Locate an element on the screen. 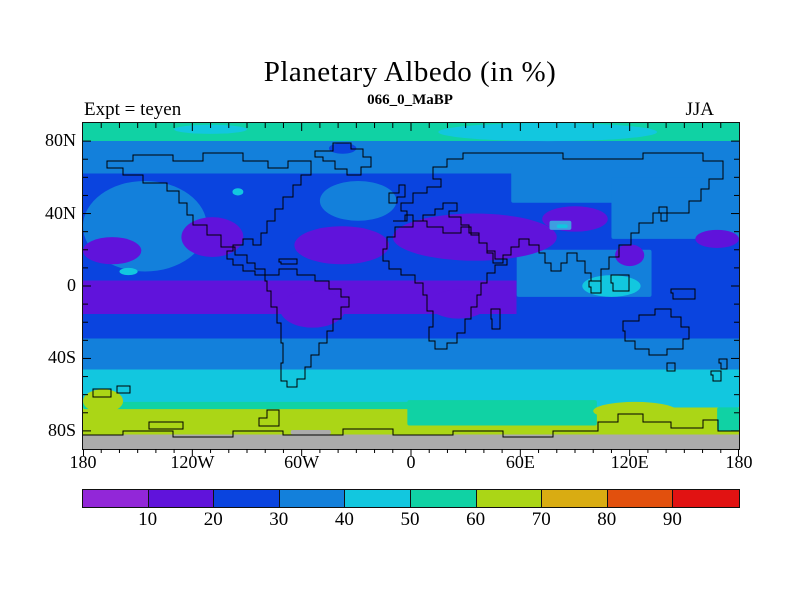 The width and height of the screenshot is (800, 600). lat-axis-label-0: 0 is located at coordinates (71, 285).